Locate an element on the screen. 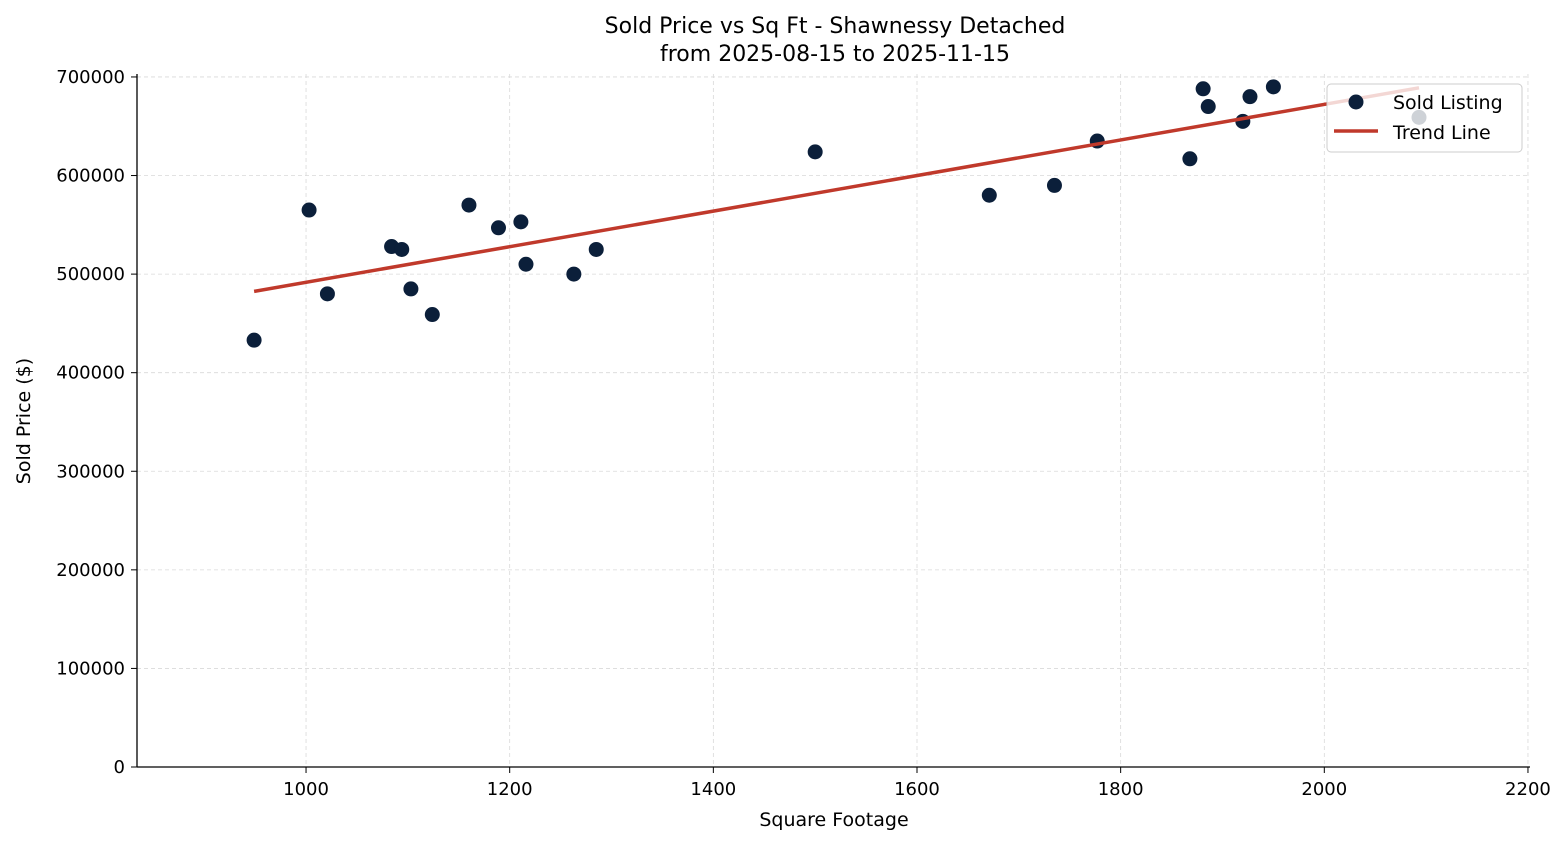 Image resolution: width=1568 pixels, height=849 pixels. legend-marker-sold-listing is located at coordinates (1356, 102).